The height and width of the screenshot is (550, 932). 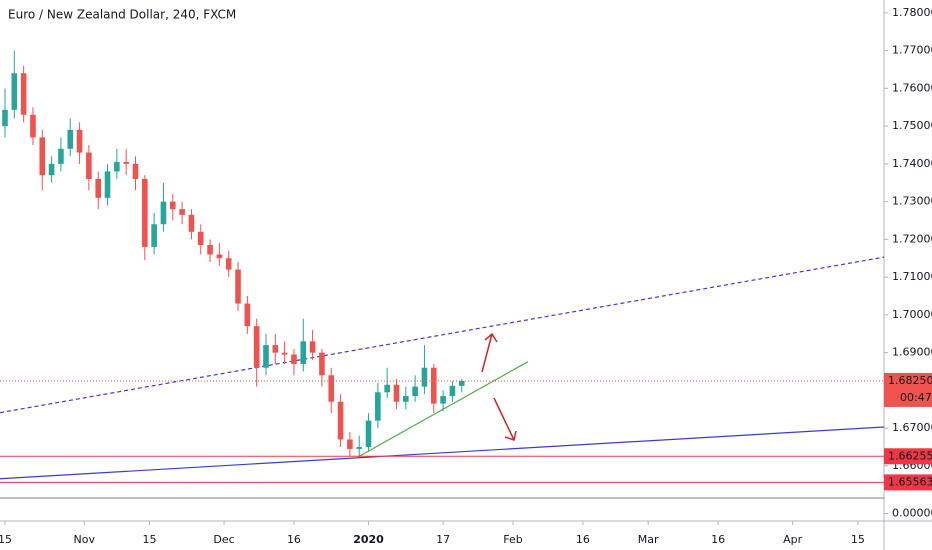 What do you see at coordinates (912, 125) in the screenshot?
I see `y-tick-label: 1.75000` at bounding box center [912, 125].